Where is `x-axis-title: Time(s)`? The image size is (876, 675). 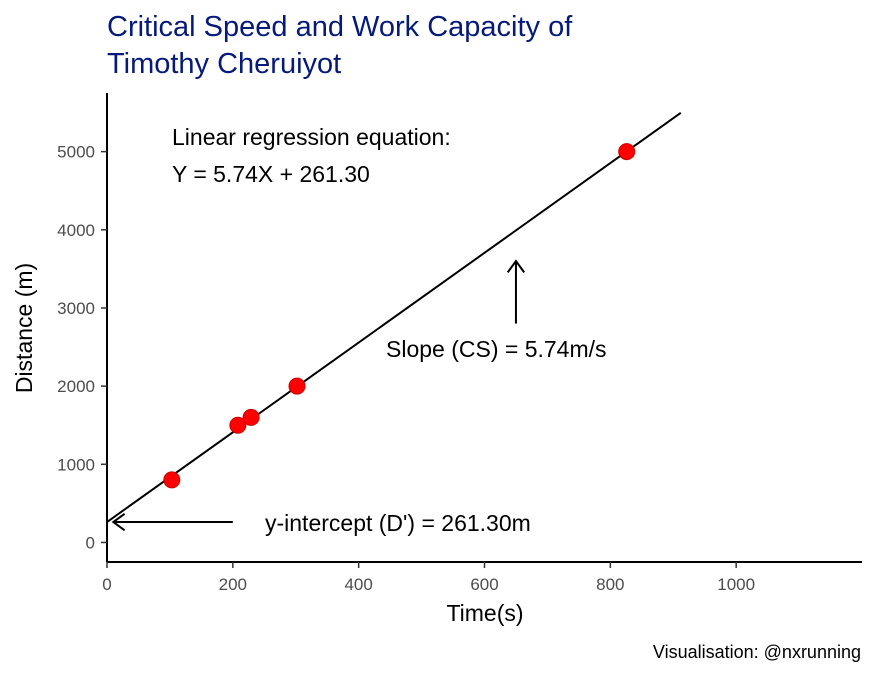 x-axis-title: Time(s) is located at coordinates (484, 613).